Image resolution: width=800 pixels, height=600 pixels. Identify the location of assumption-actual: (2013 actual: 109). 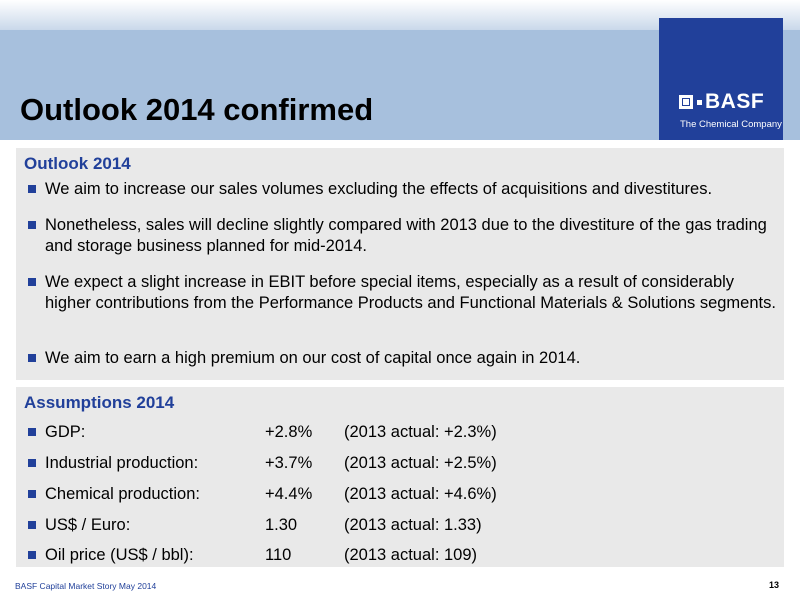
(411, 555).